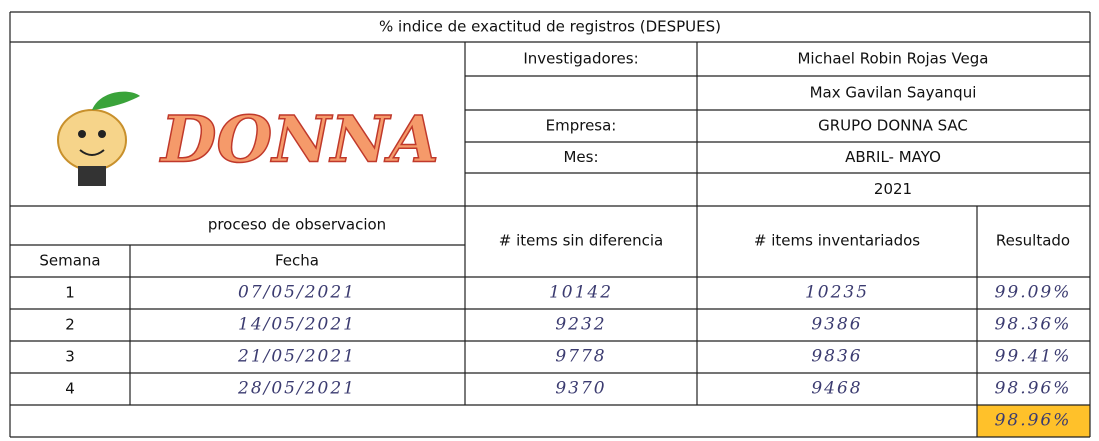 Image resolution: width=1099 pixels, height=441 pixels. What do you see at coordinates (836, 325) in the screenshot?
I see `cell: 9386` at bounding box center [836, 325].